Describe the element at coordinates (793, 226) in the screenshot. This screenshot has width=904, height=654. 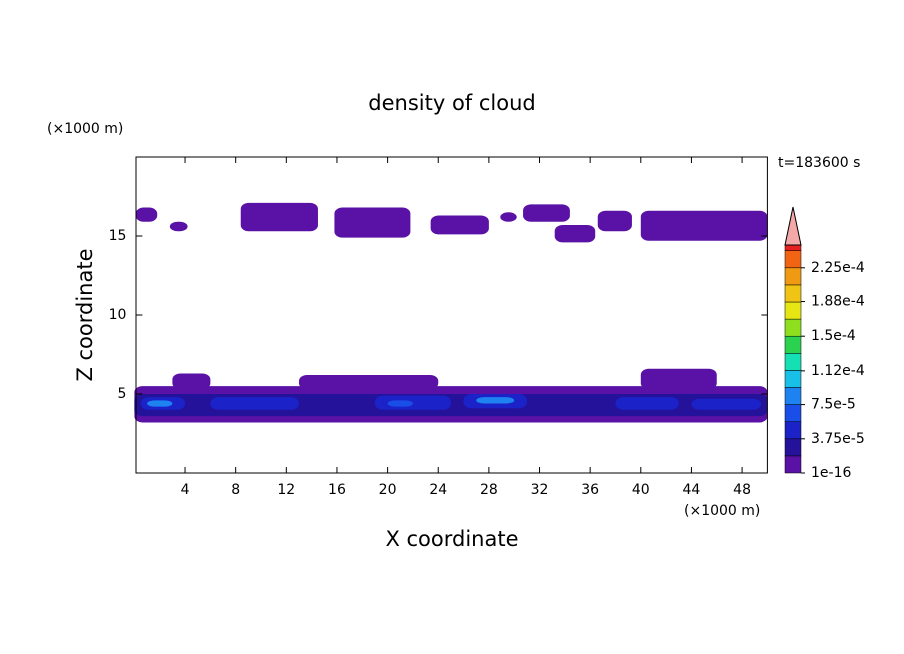
I see `colorbar-extend` at that location.